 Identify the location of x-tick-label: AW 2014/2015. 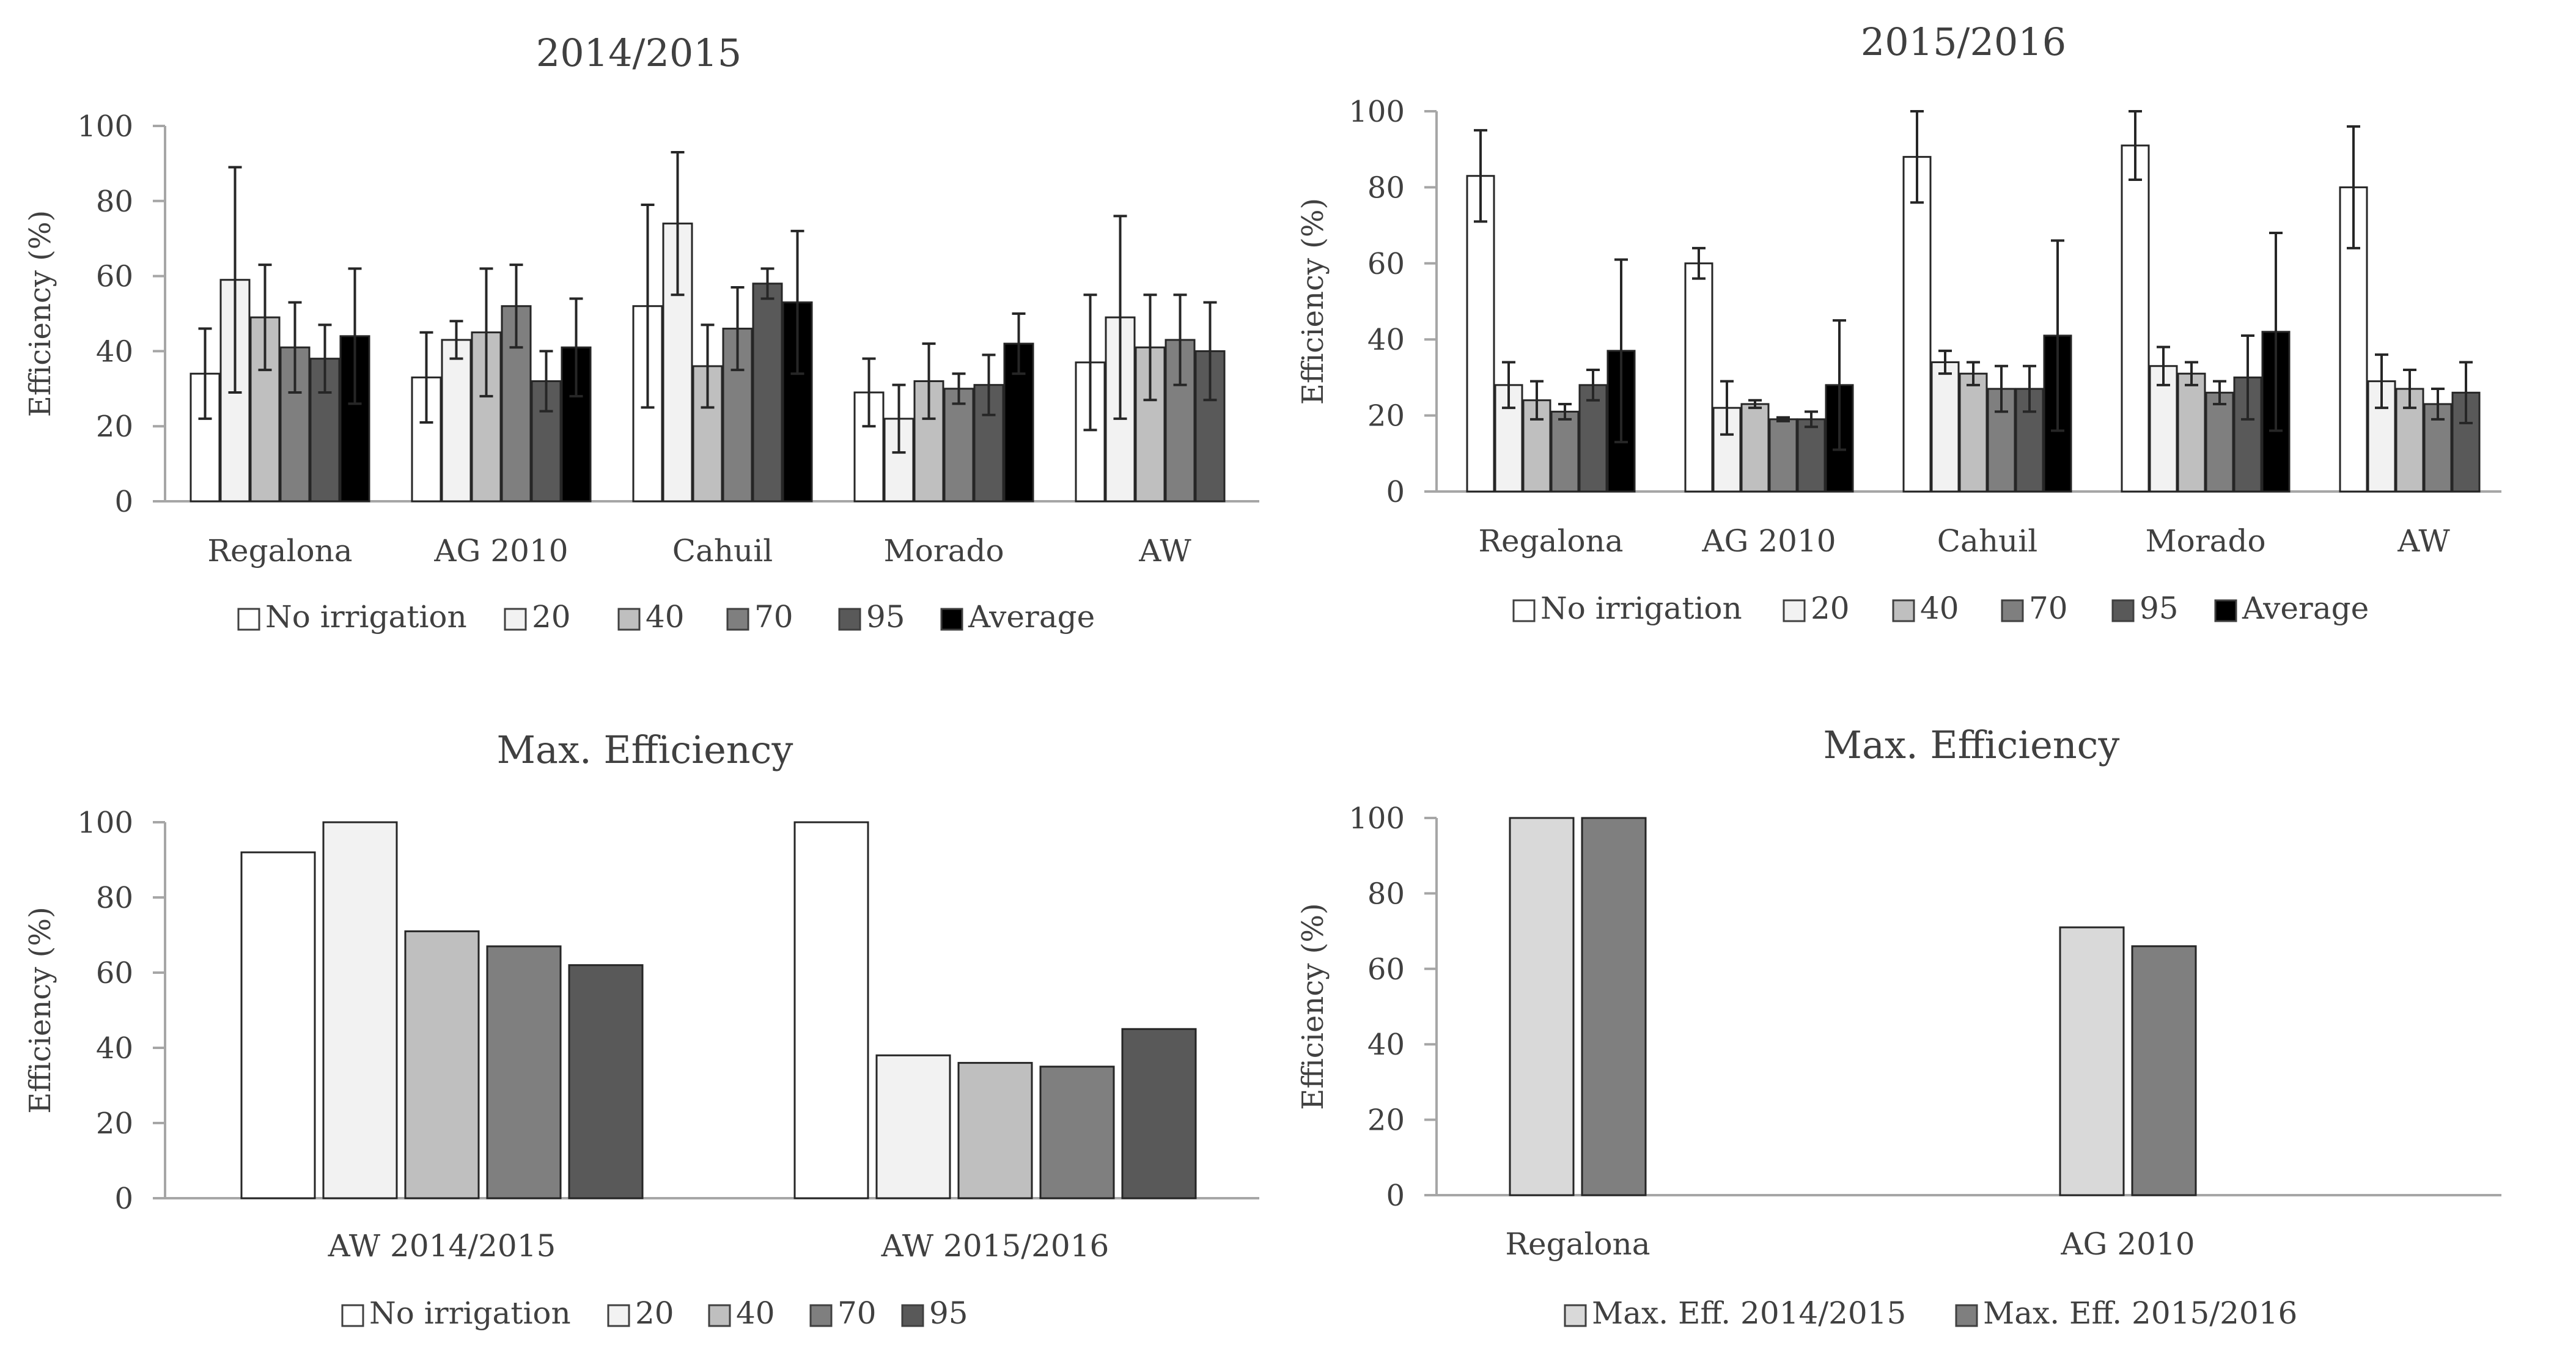
(442, 1246).